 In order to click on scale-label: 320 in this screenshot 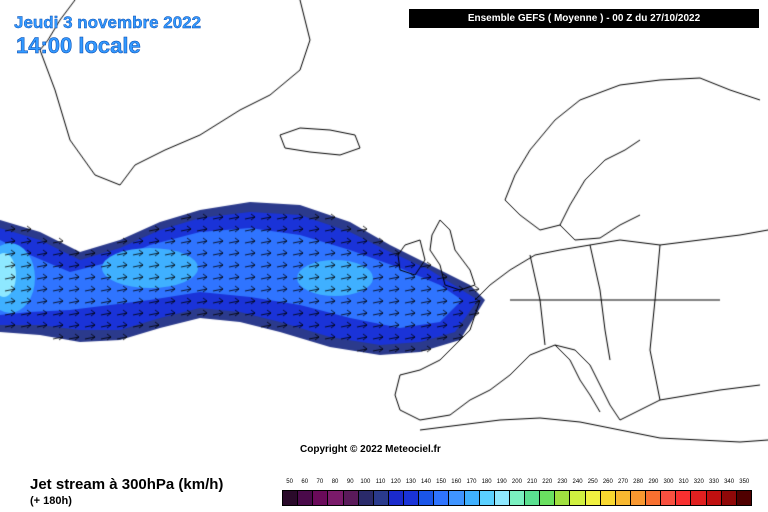, I will do `click(698, 482)`.